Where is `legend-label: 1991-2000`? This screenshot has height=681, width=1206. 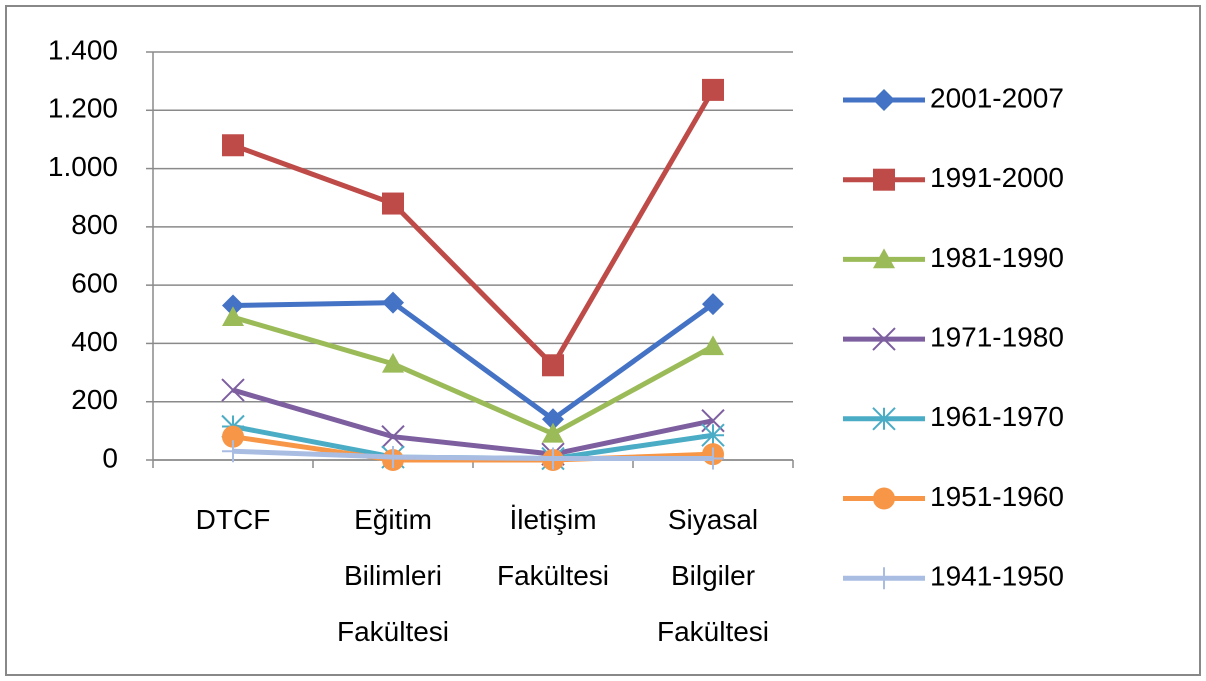 legend-label: 1991-2000 is located at coordinates (997, 177).